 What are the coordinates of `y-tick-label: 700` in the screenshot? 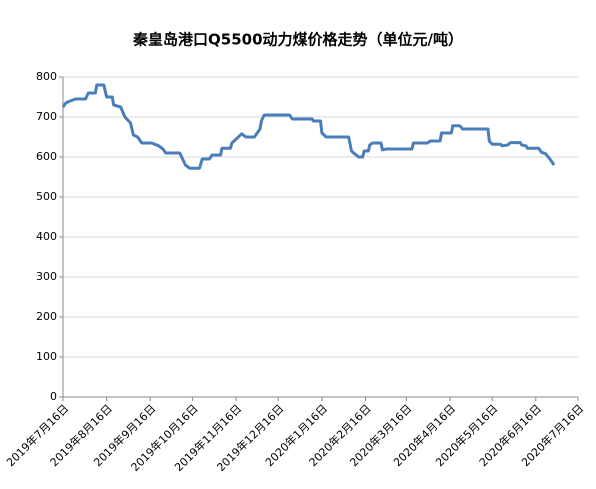 It's located at (46, 116).